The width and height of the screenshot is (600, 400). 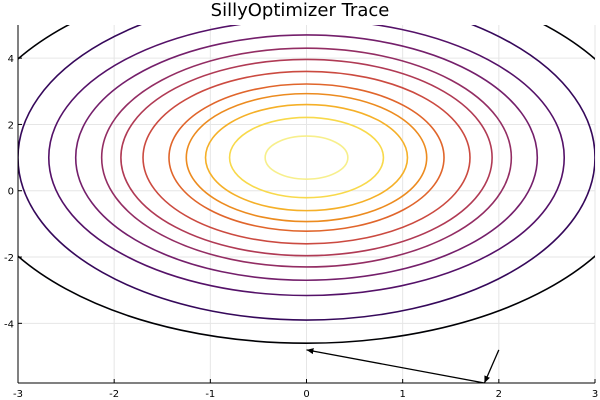 I want to click on y-tick-label-2: 0, so click(x=11, y=192).